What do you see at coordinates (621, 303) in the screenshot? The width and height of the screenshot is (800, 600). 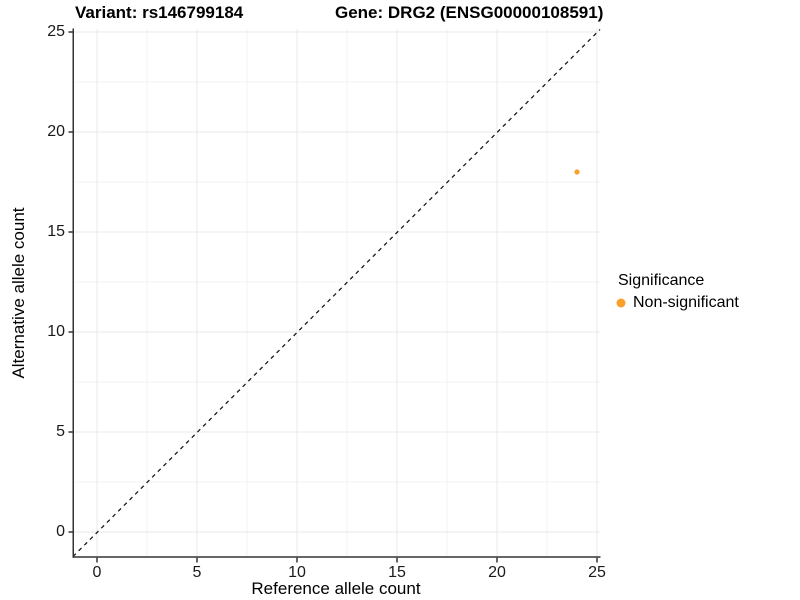 I see `legend-point-icon` at bounding box center [621, 303].